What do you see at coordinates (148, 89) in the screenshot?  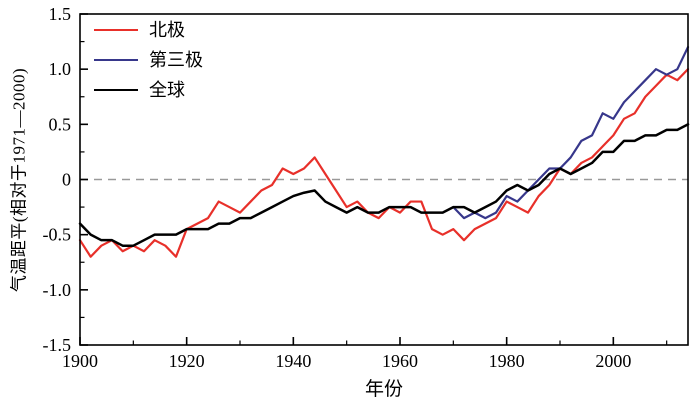 I see `legend-item-2: 全球` at bounding box center [148, 89].